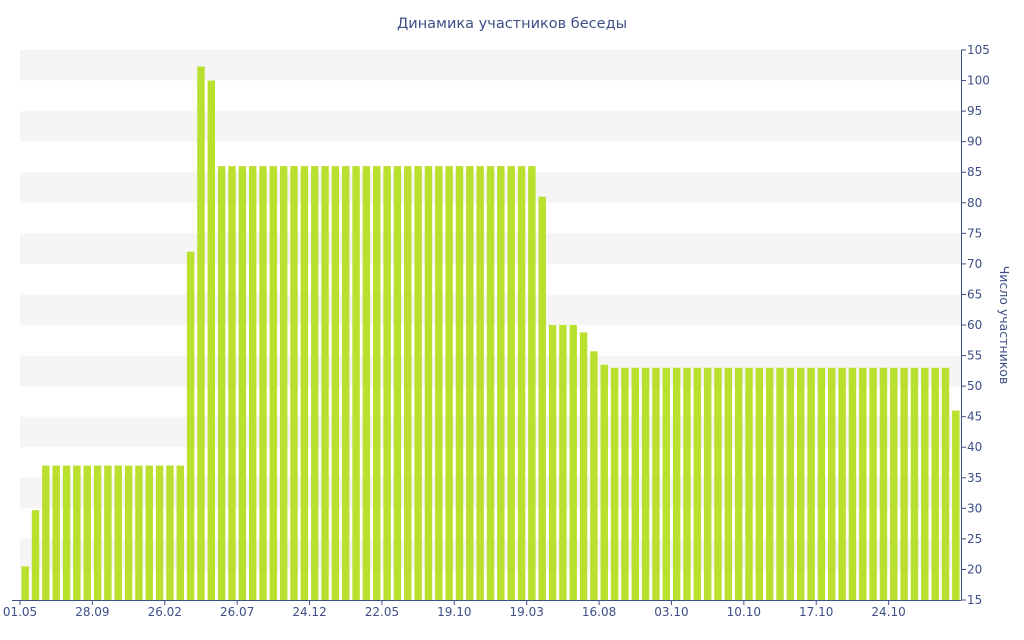 Image resolution: width=1024 pixels, height=640 pixels. I want to click on y-tick-label: 55, so click(974, 356).